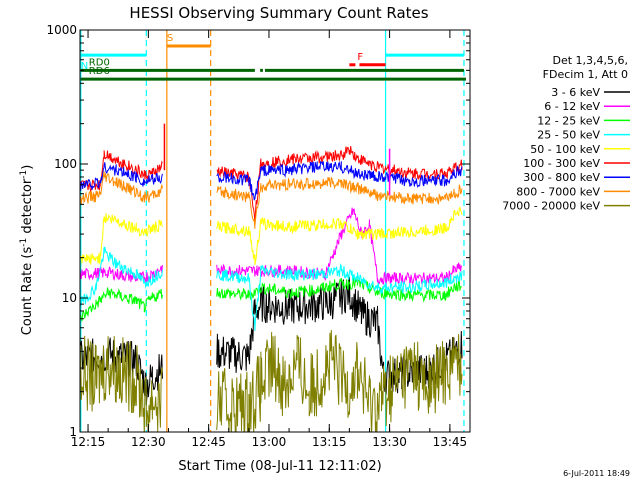 This screenshot has width=640, height=480. Describe the element at coordinates (27, 208) in the screenshot. I see `y-axis-label-mid: detector` at that location.